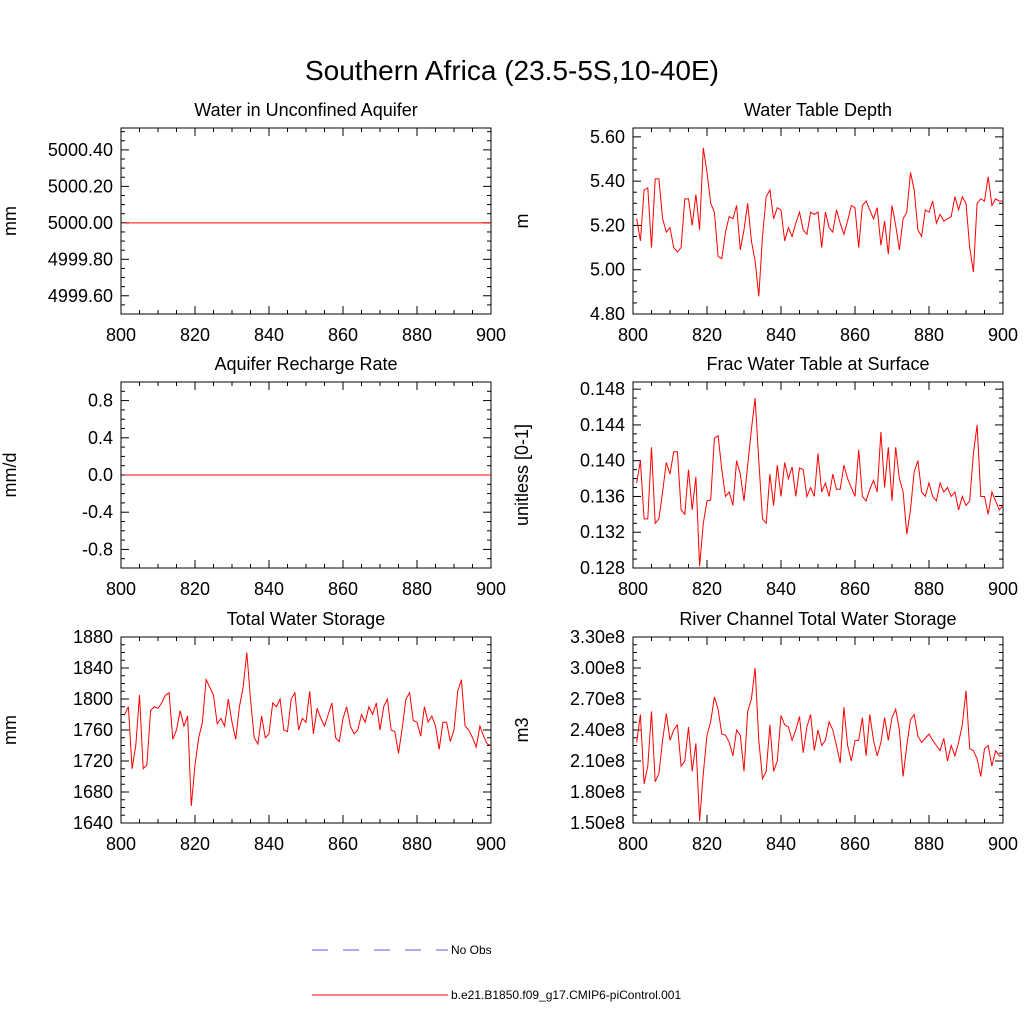 The width and height of the screenshot is (1024, 1024). I want to click on y-tick-label: 5.00, so click(607, 270).